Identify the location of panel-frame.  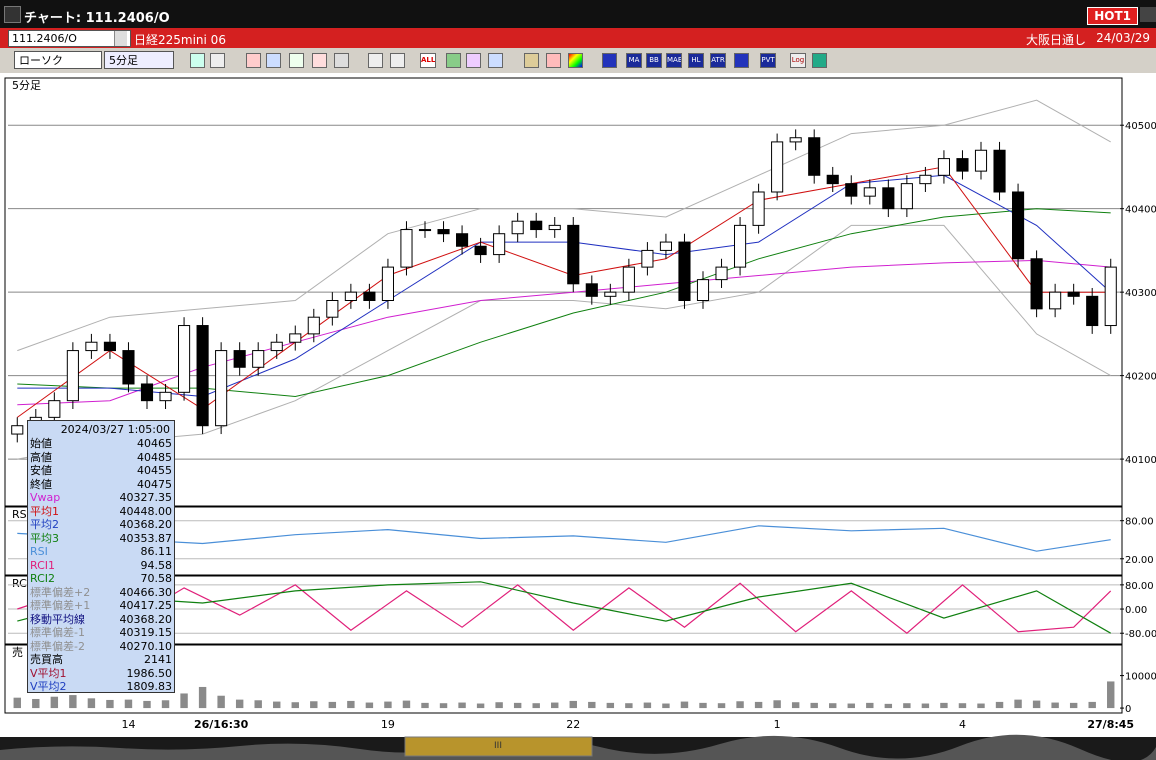
(563, 610).